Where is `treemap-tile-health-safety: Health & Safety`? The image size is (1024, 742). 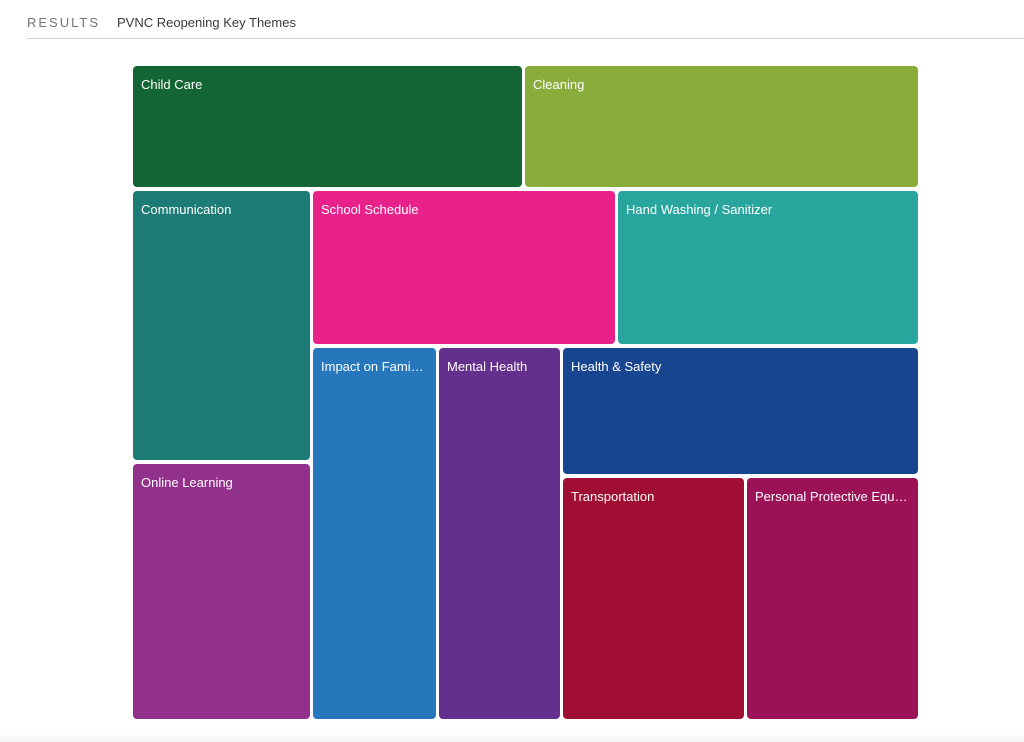 treemap-tile-health-safety: Health & Safety is located at coordinates (740, 411).